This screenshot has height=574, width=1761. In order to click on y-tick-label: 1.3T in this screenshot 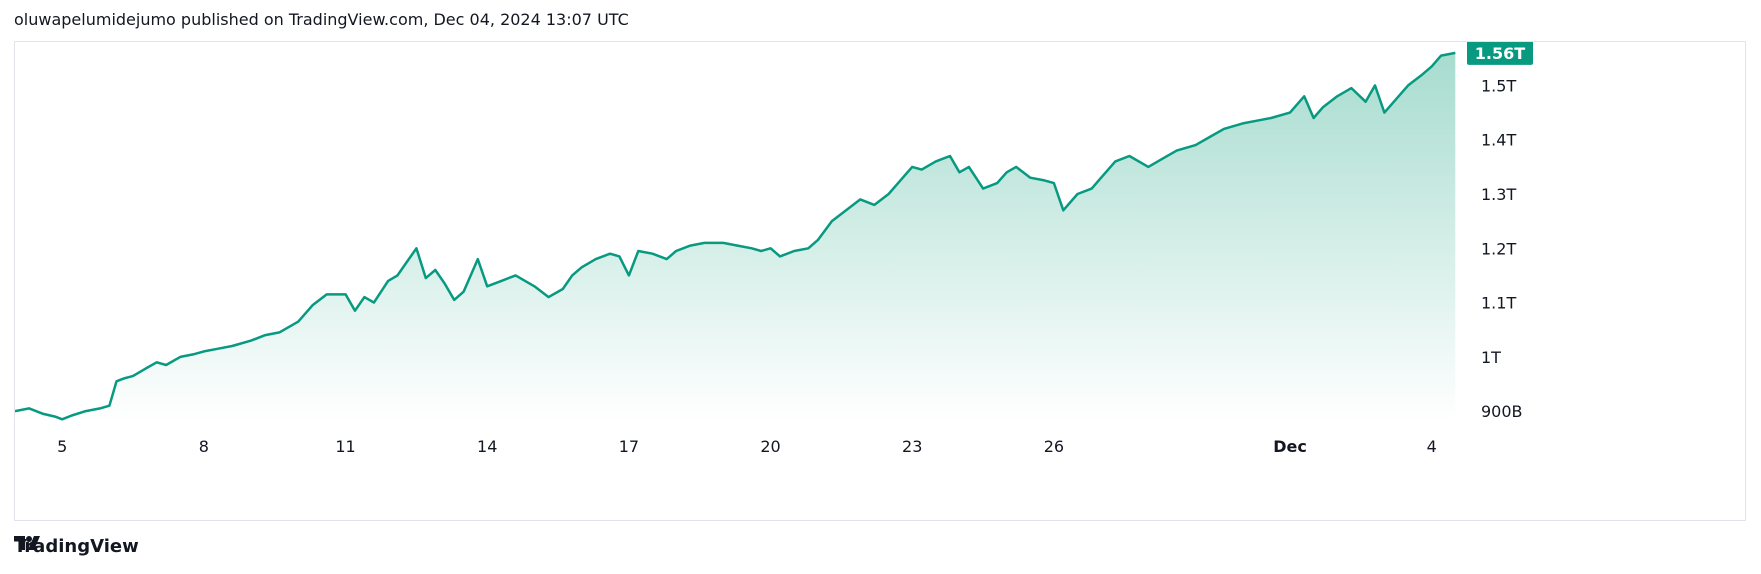, I will do `click(1498, 194)`.